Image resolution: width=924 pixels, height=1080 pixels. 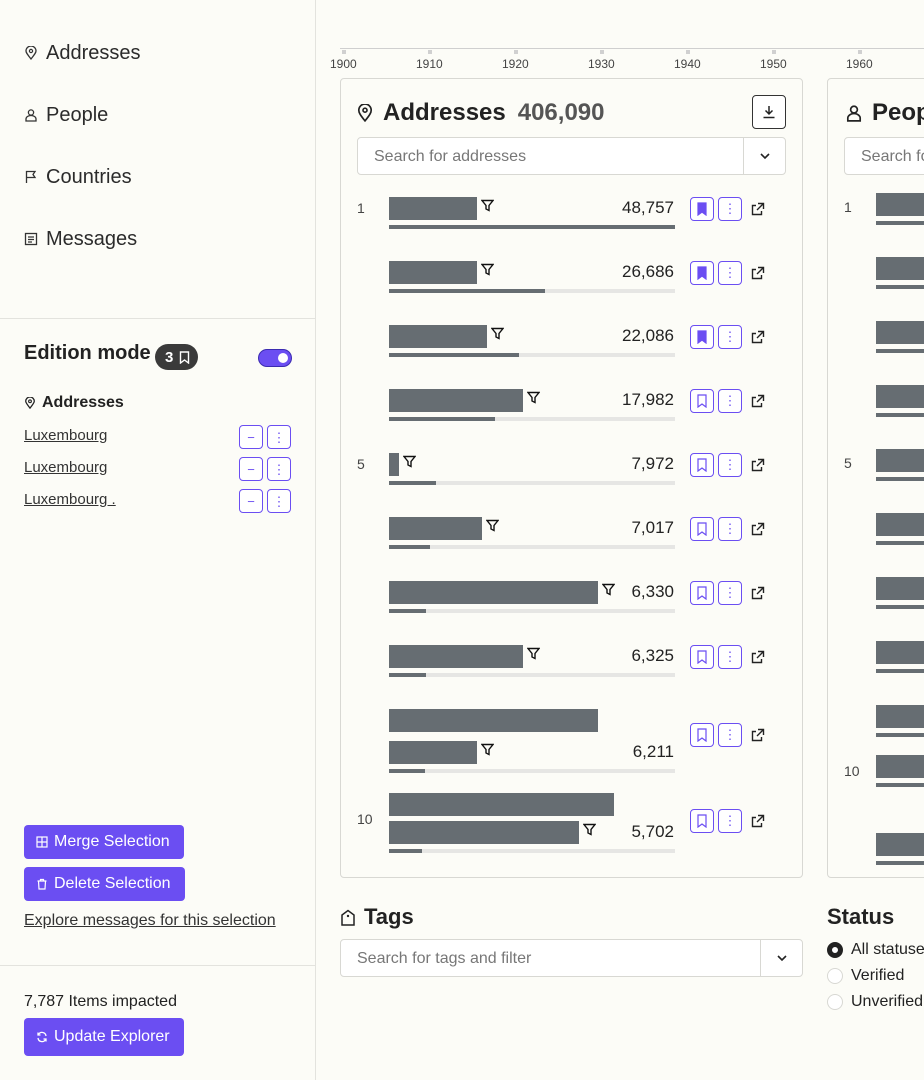 I want to click on people-search-input: Search fo, so click(x=884, y=156).